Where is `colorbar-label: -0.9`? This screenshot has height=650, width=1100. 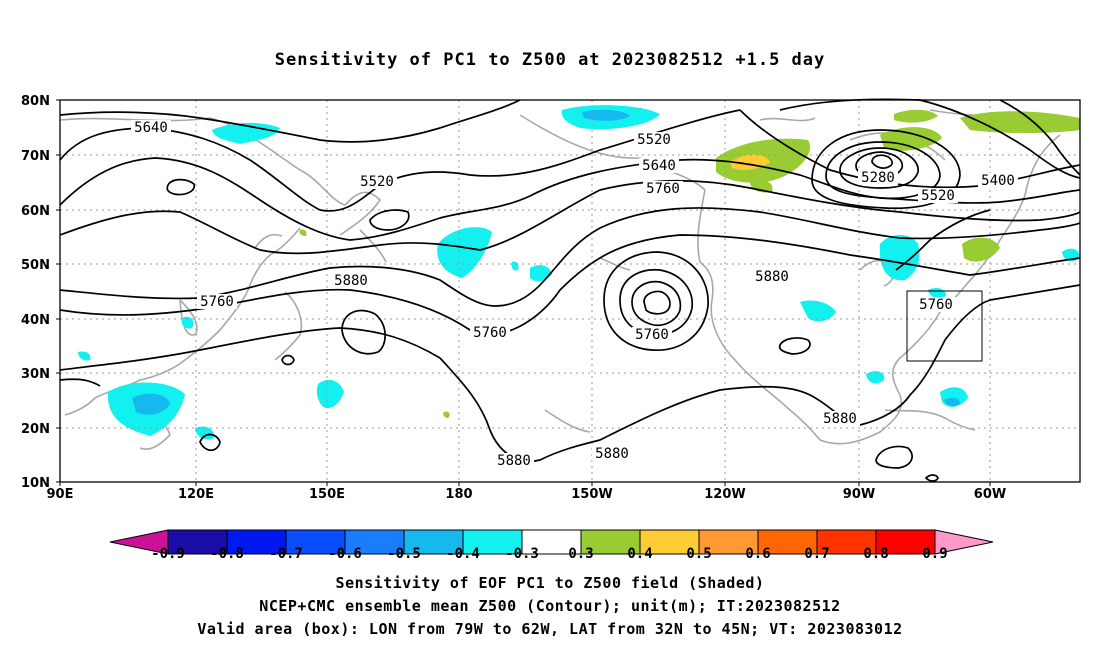 colorbar-label: -0.9 is located at coordinates (168, 554).